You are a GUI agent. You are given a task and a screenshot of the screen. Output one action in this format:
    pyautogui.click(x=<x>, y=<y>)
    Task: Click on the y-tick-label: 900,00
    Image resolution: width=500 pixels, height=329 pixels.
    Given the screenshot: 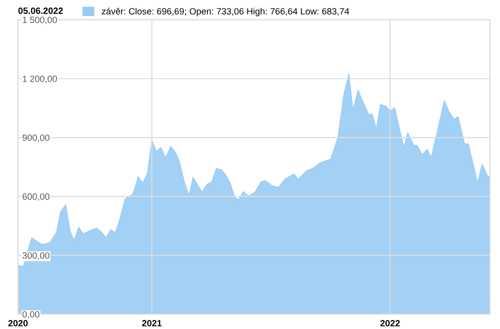 What is the action you would take?
    pyautogui.click(x=36, y=138)
    